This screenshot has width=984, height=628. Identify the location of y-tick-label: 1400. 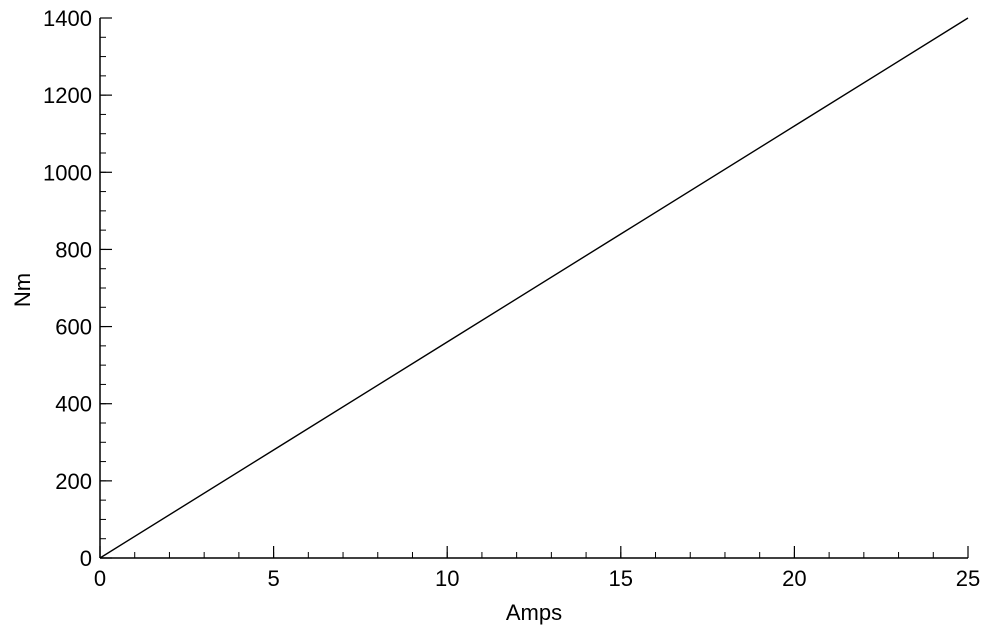
(67, 18).